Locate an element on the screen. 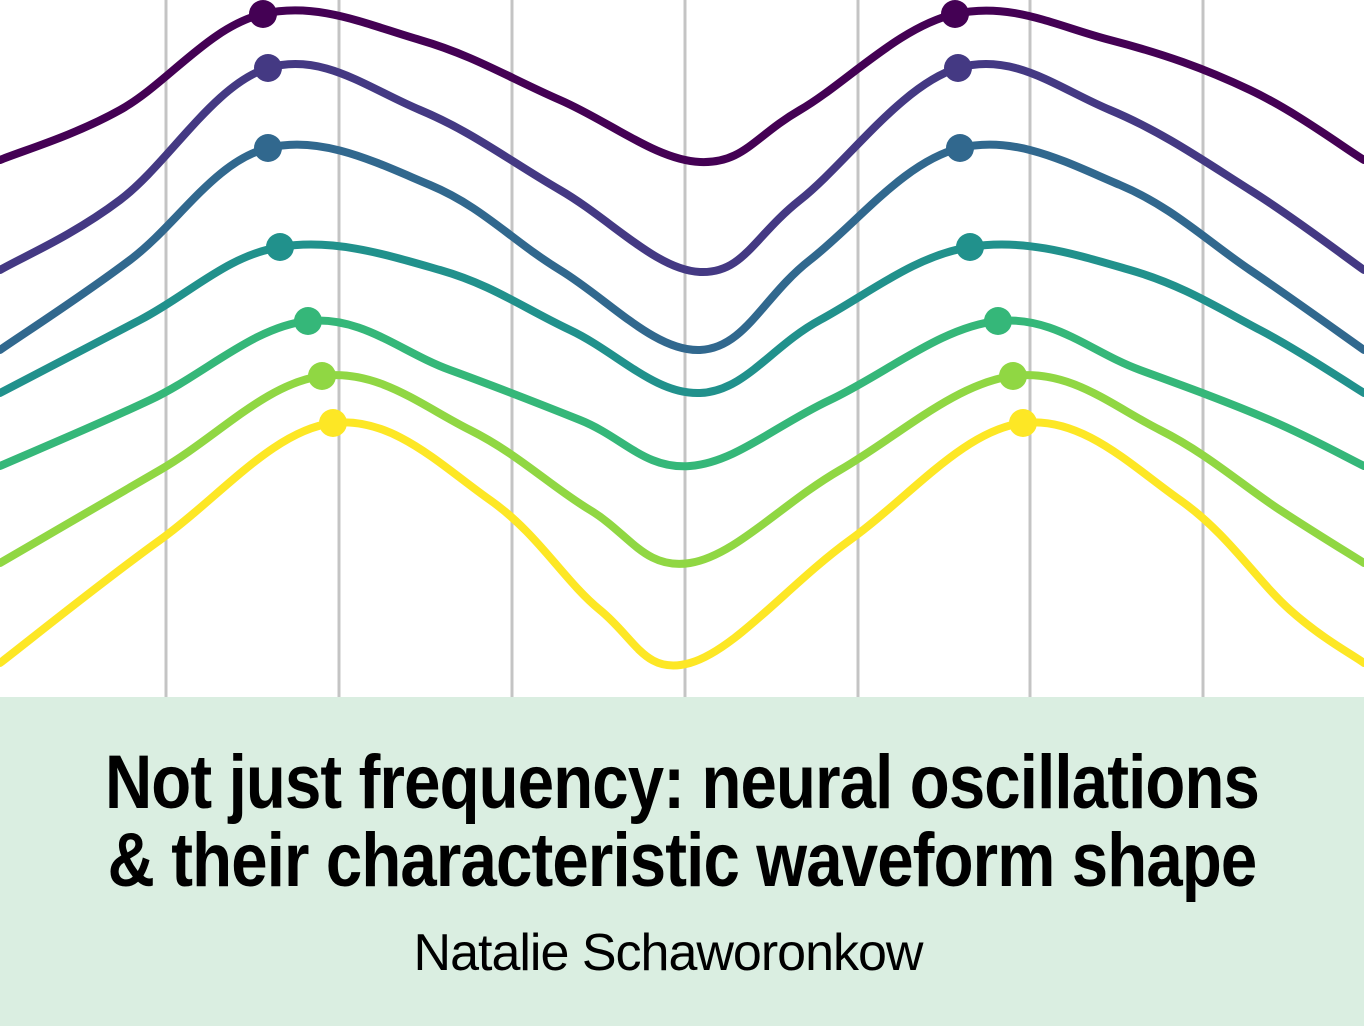 The height and width of the screenshot is (1026, 1364). title-line-1: Not just frequency: neural oscillations is located at coordinates (682, 782).